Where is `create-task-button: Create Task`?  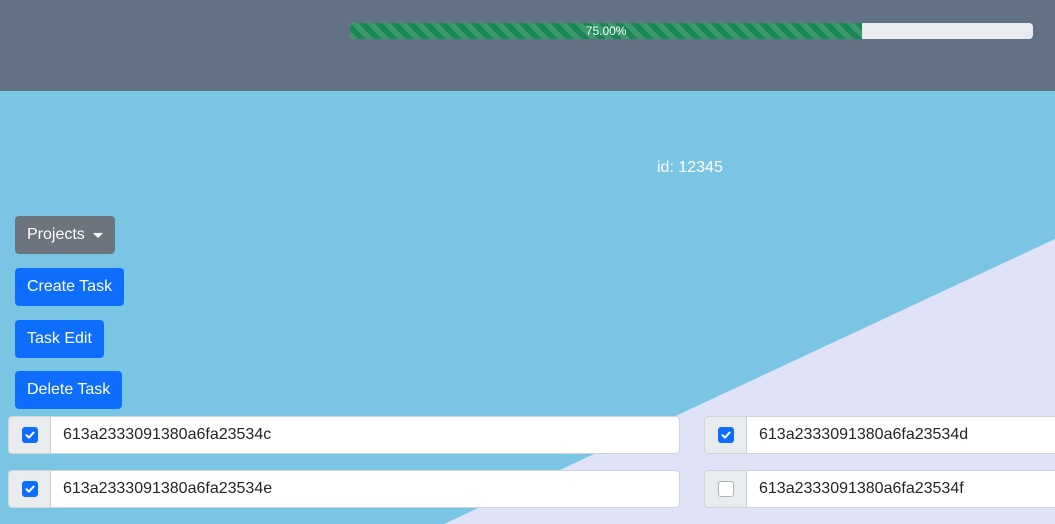
create-task-button: Create Task is located at coordinates (70, 287).